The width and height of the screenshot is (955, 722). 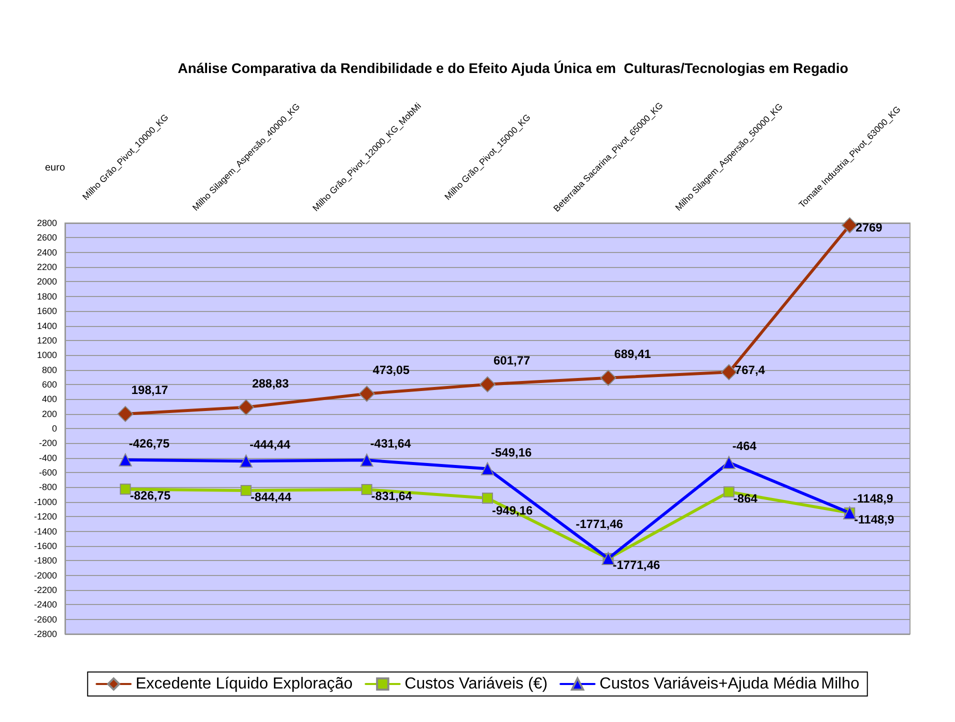 I want to click on y-tick-label: 1000, so click(x=46, y=355).